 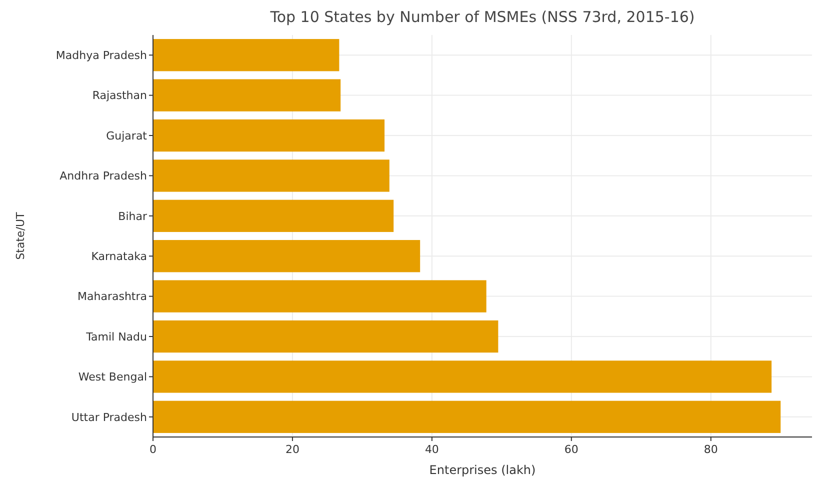 What do you see at coordinates (20, 236) in the screenshot?
I see `y-axis-title: State/UT` at bounding box center [20, 236].